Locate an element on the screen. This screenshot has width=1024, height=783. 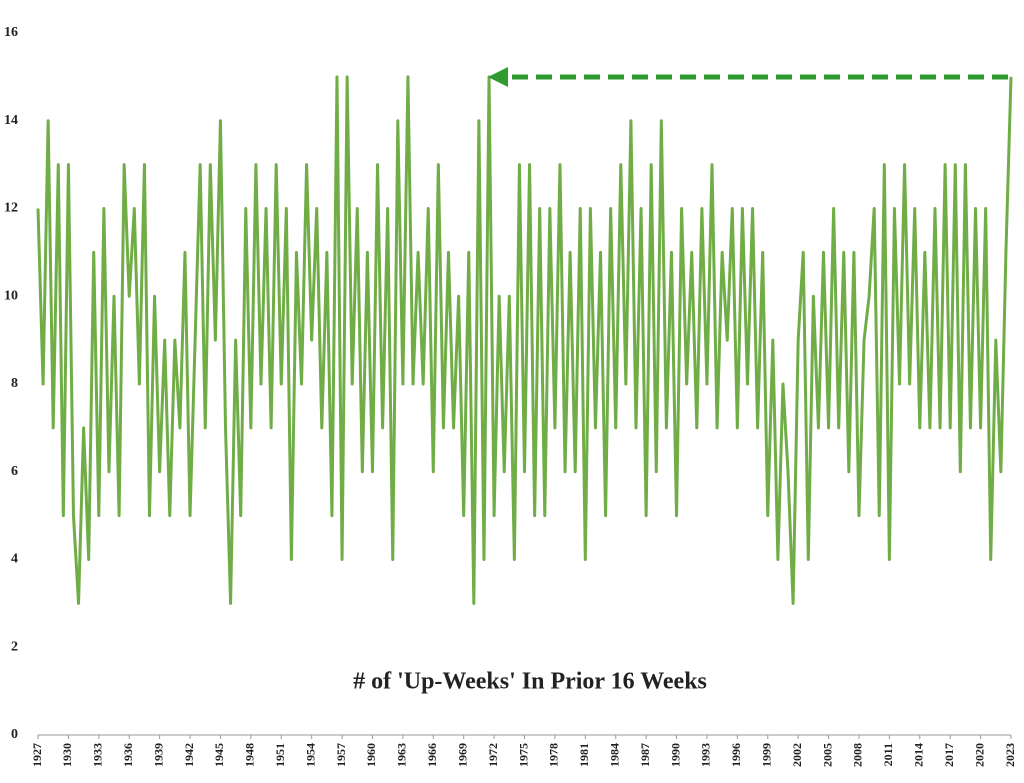
x-tick-label: 2020 is located at coordinates (979, 755).